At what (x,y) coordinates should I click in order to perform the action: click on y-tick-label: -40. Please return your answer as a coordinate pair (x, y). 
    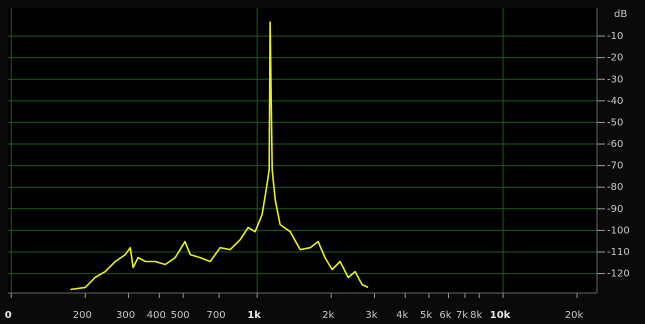
    Looking at the image, I should click on (615, 101).